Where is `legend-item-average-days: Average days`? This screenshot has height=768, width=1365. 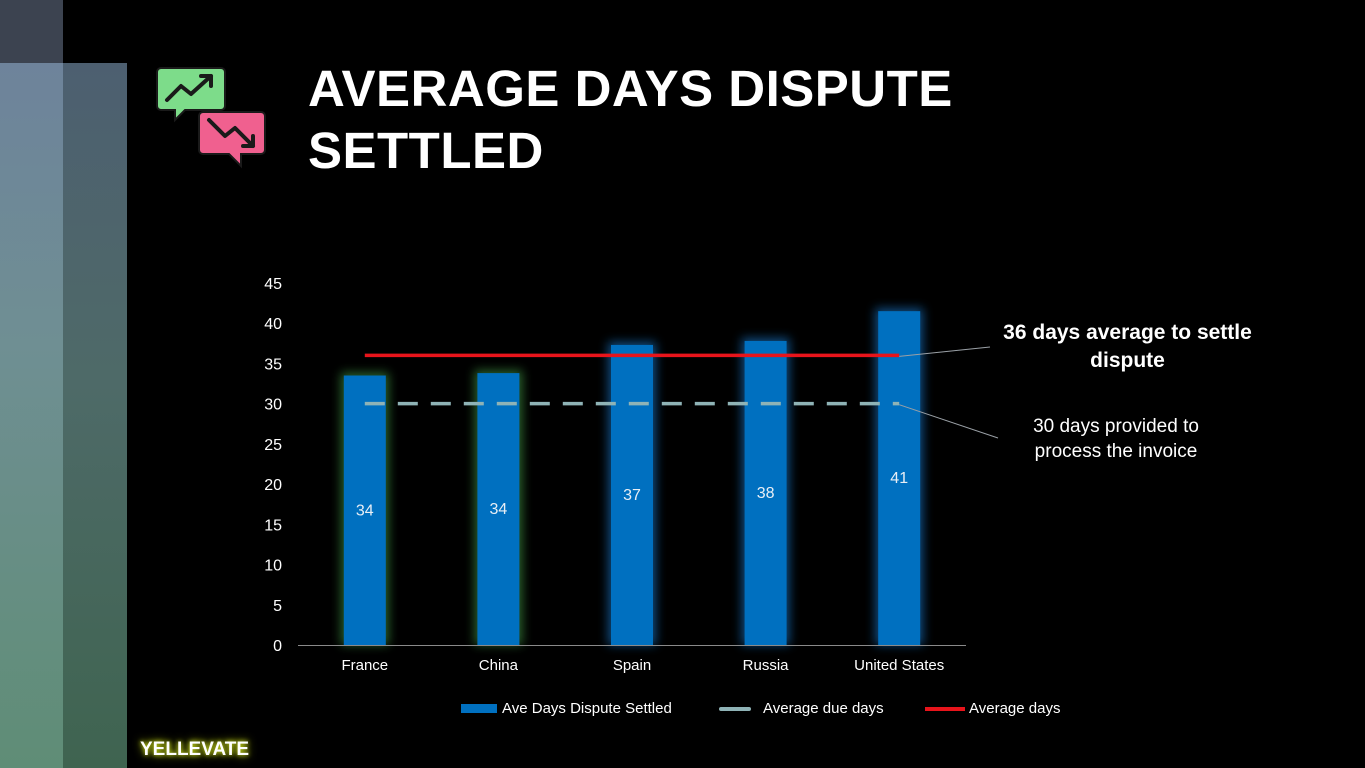 legend-item-average-days: Average days is located at coordinates (992, 708).